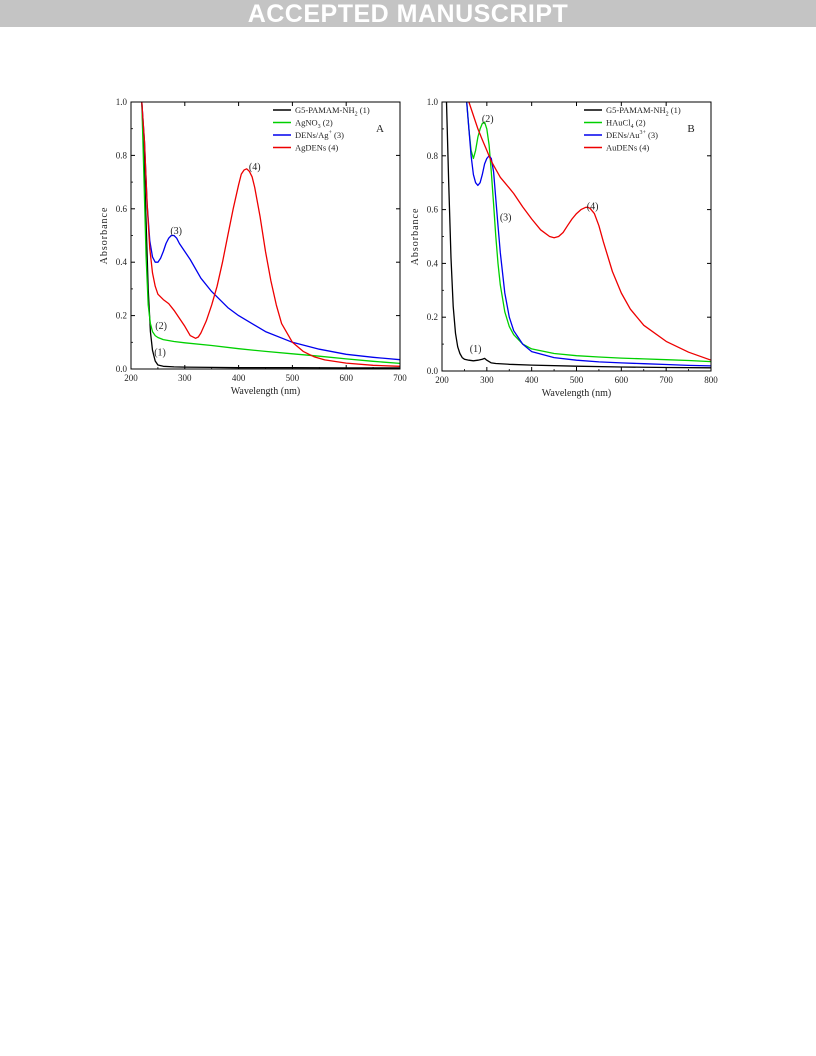  I want to click on accepted-manuscript-banner: ACCEPTED MANUSCRIPT, so click(408, 14).